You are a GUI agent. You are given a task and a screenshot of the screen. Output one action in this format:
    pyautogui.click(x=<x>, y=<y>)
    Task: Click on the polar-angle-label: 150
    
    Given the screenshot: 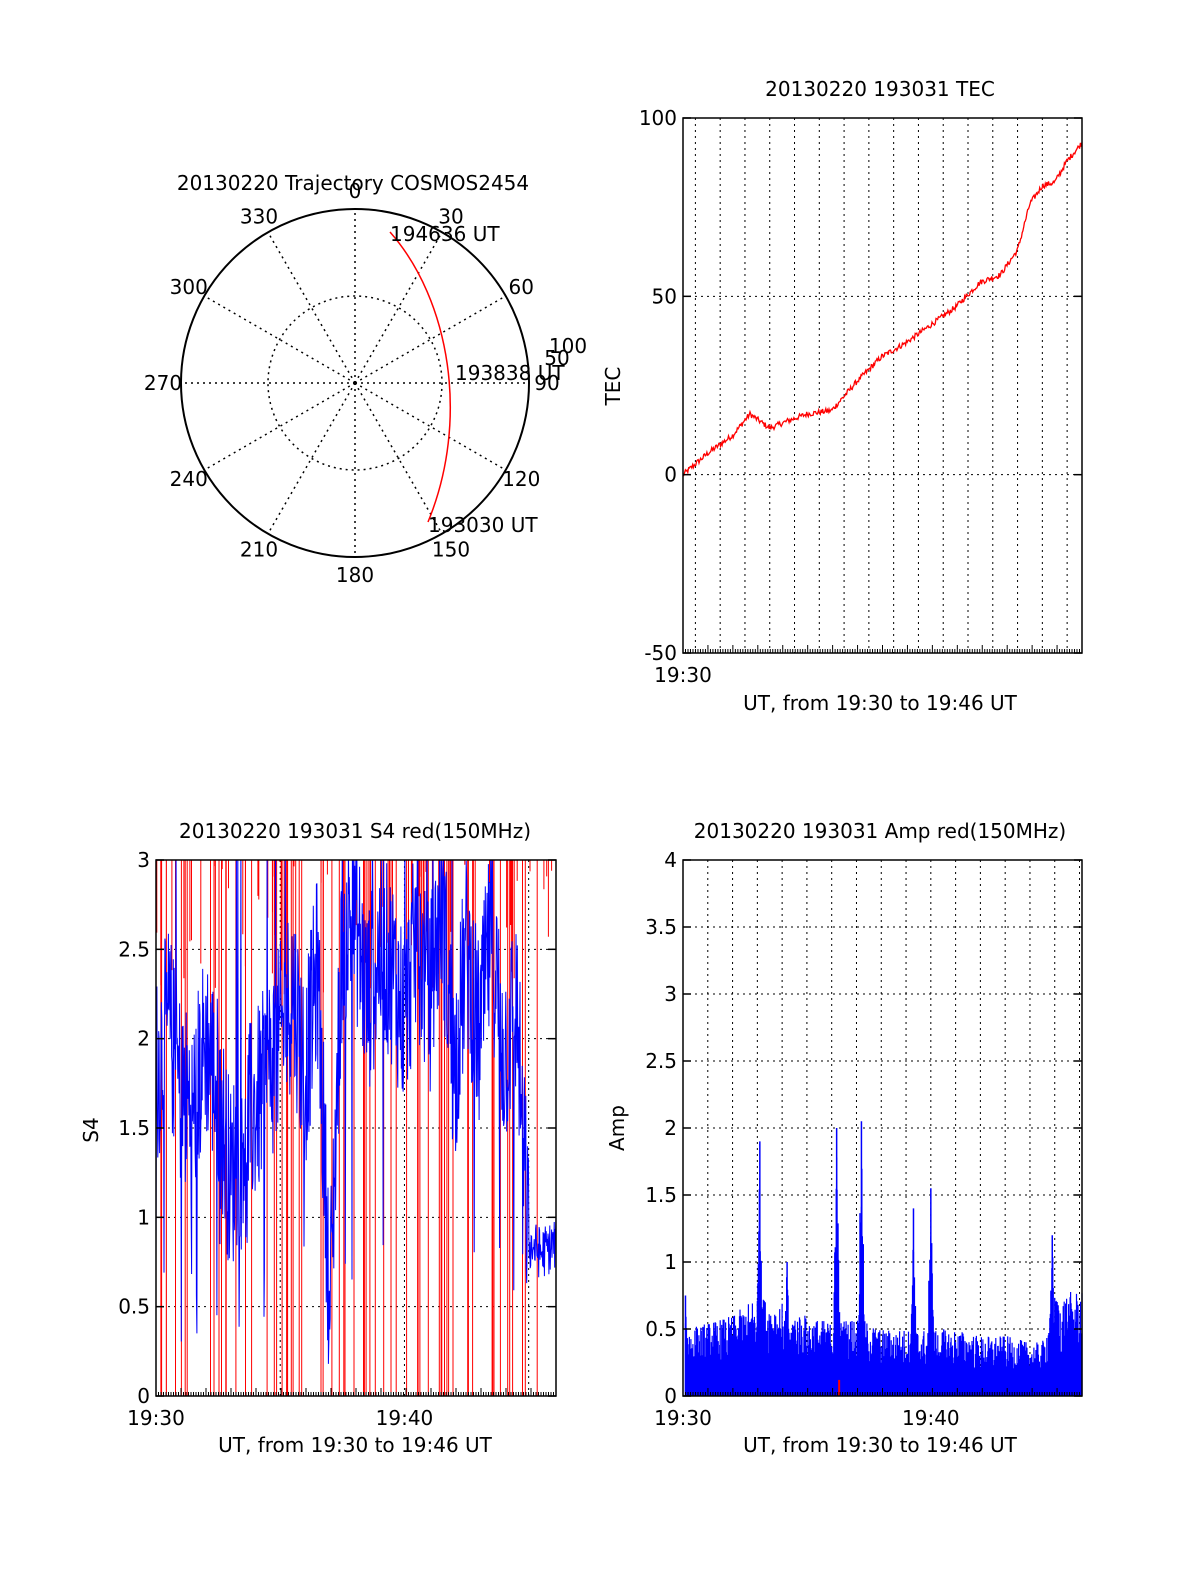 What is the action you would take?
    pyautogui.click(x=451, y=549)
    